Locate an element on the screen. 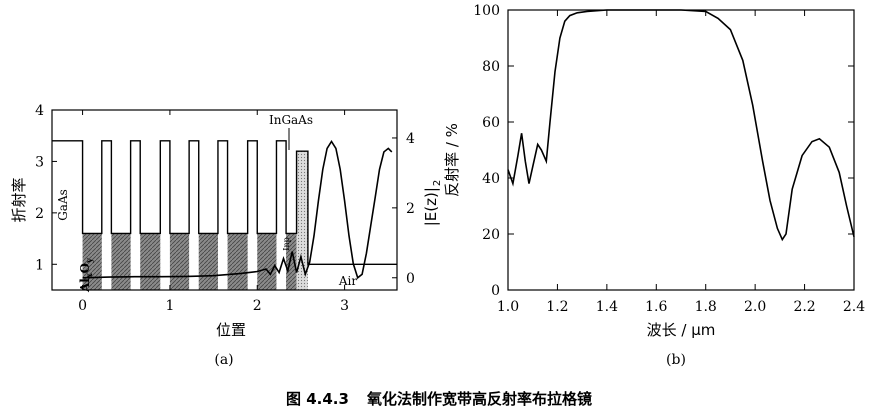 The width and height of the screenshot is (879, 415). chart-a-ylabel-right-sub: 2 is located at coordinates (437, 183).